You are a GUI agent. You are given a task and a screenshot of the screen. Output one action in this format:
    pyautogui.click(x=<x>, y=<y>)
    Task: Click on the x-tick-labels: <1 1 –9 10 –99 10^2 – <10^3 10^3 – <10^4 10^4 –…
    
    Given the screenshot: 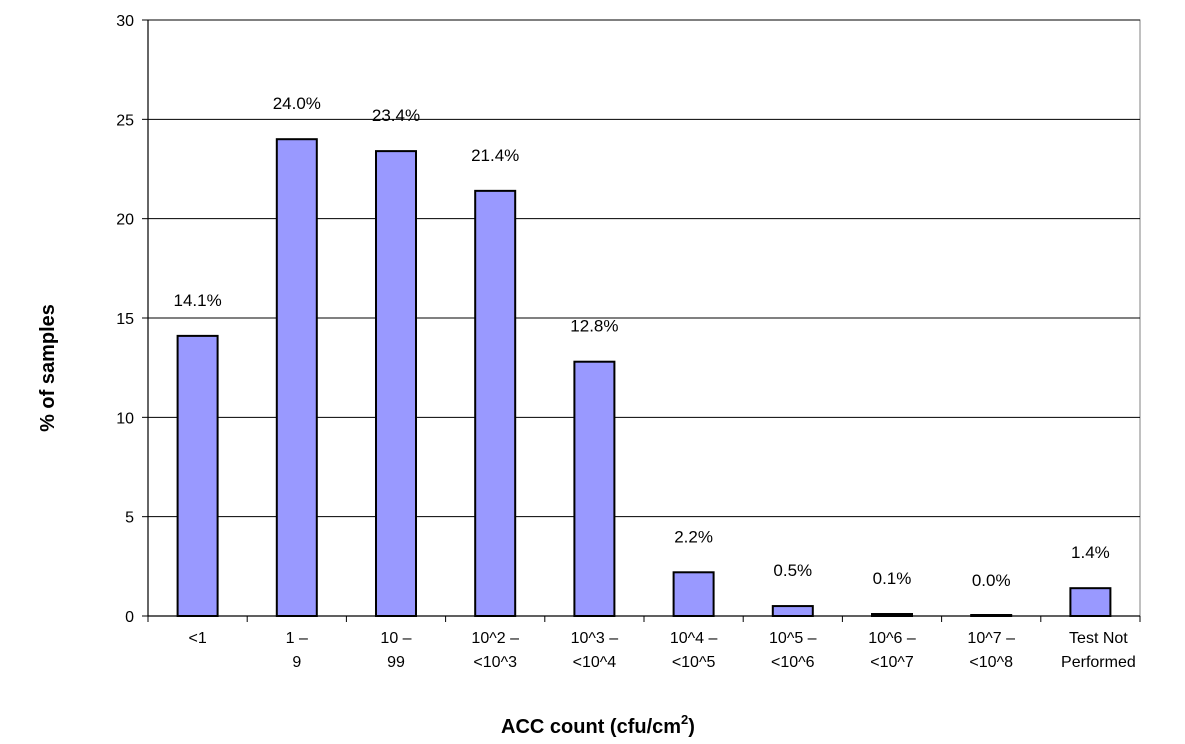 What is the action you would take?
    pyautogui.click(x=661, y=650)
    